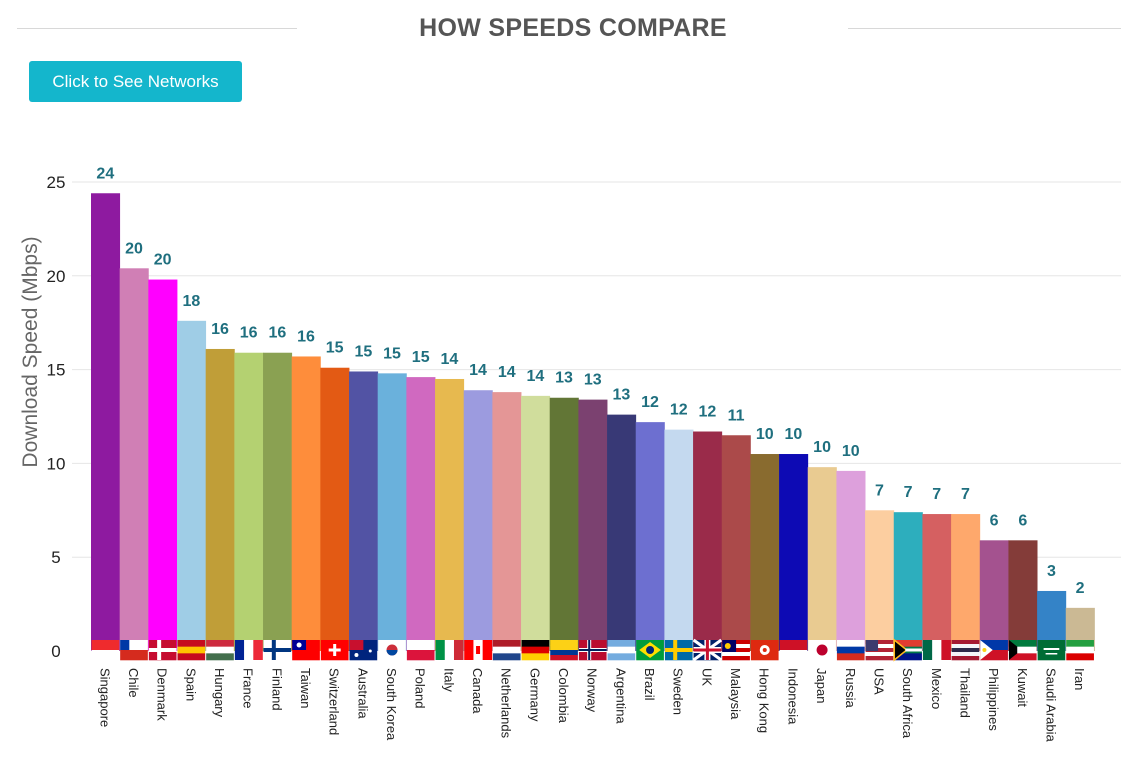 The image size is (1121, 761). What do you see at coordinates (449, 359) in the screenshot?
I see `value-label-italy: 14` at bounding box center [449, 359].